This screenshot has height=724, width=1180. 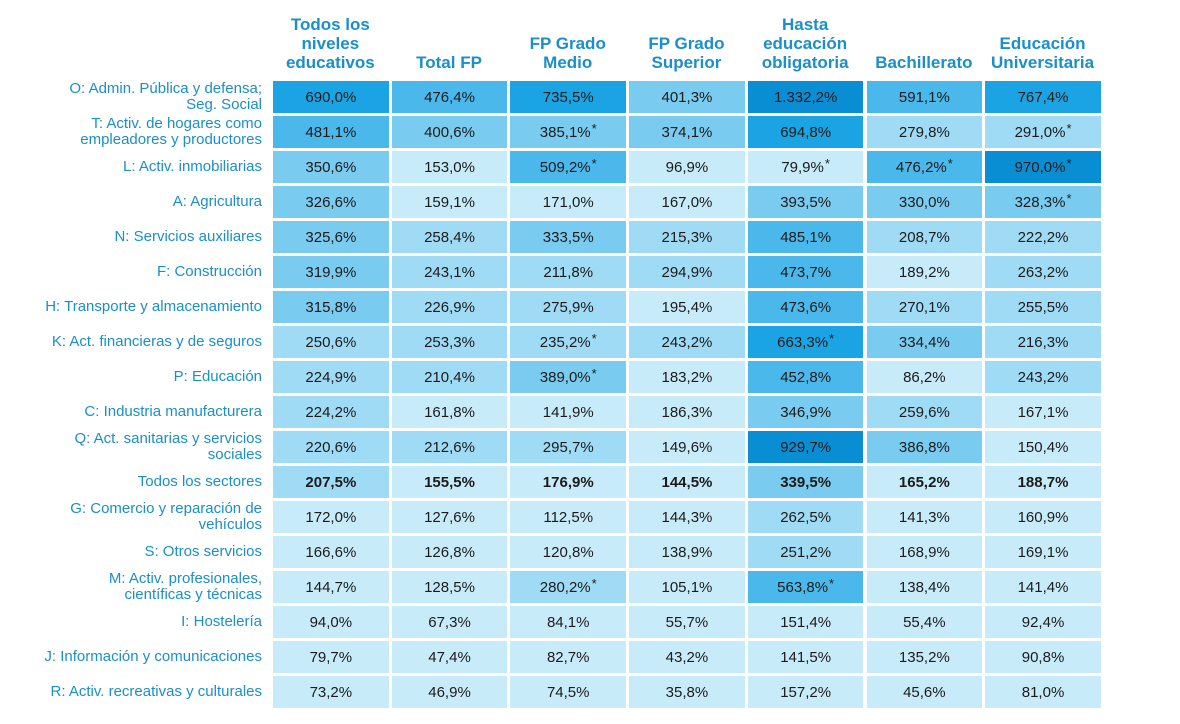 What do you see at coordinates (687, 307) in the screenshot?
I see `heatmap-cell: 195,4%` at bounding box center [687, 307].